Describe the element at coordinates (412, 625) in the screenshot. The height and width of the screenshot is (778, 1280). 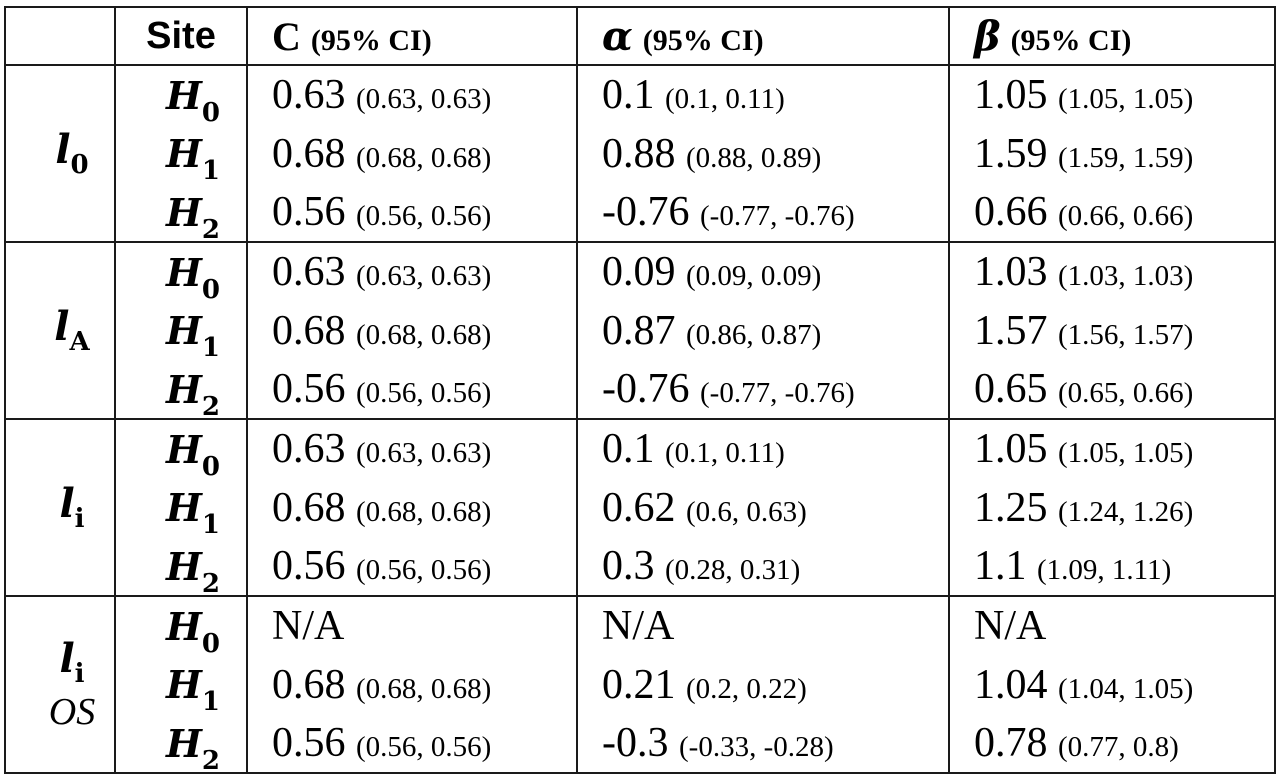
I see `c-cell: N/A` at that location.